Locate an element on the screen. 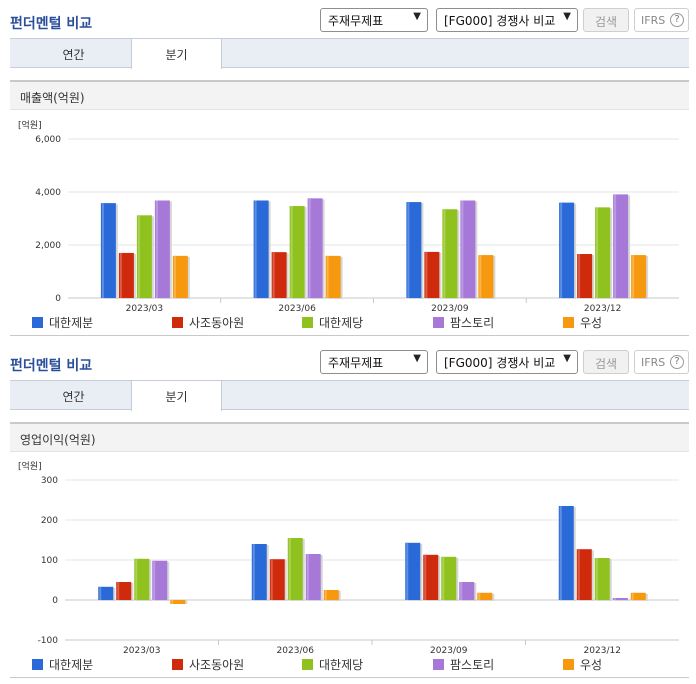 This screenshot has height=684, width=696. legend-label: 팜스토리 is located at coordinates (472, 665).